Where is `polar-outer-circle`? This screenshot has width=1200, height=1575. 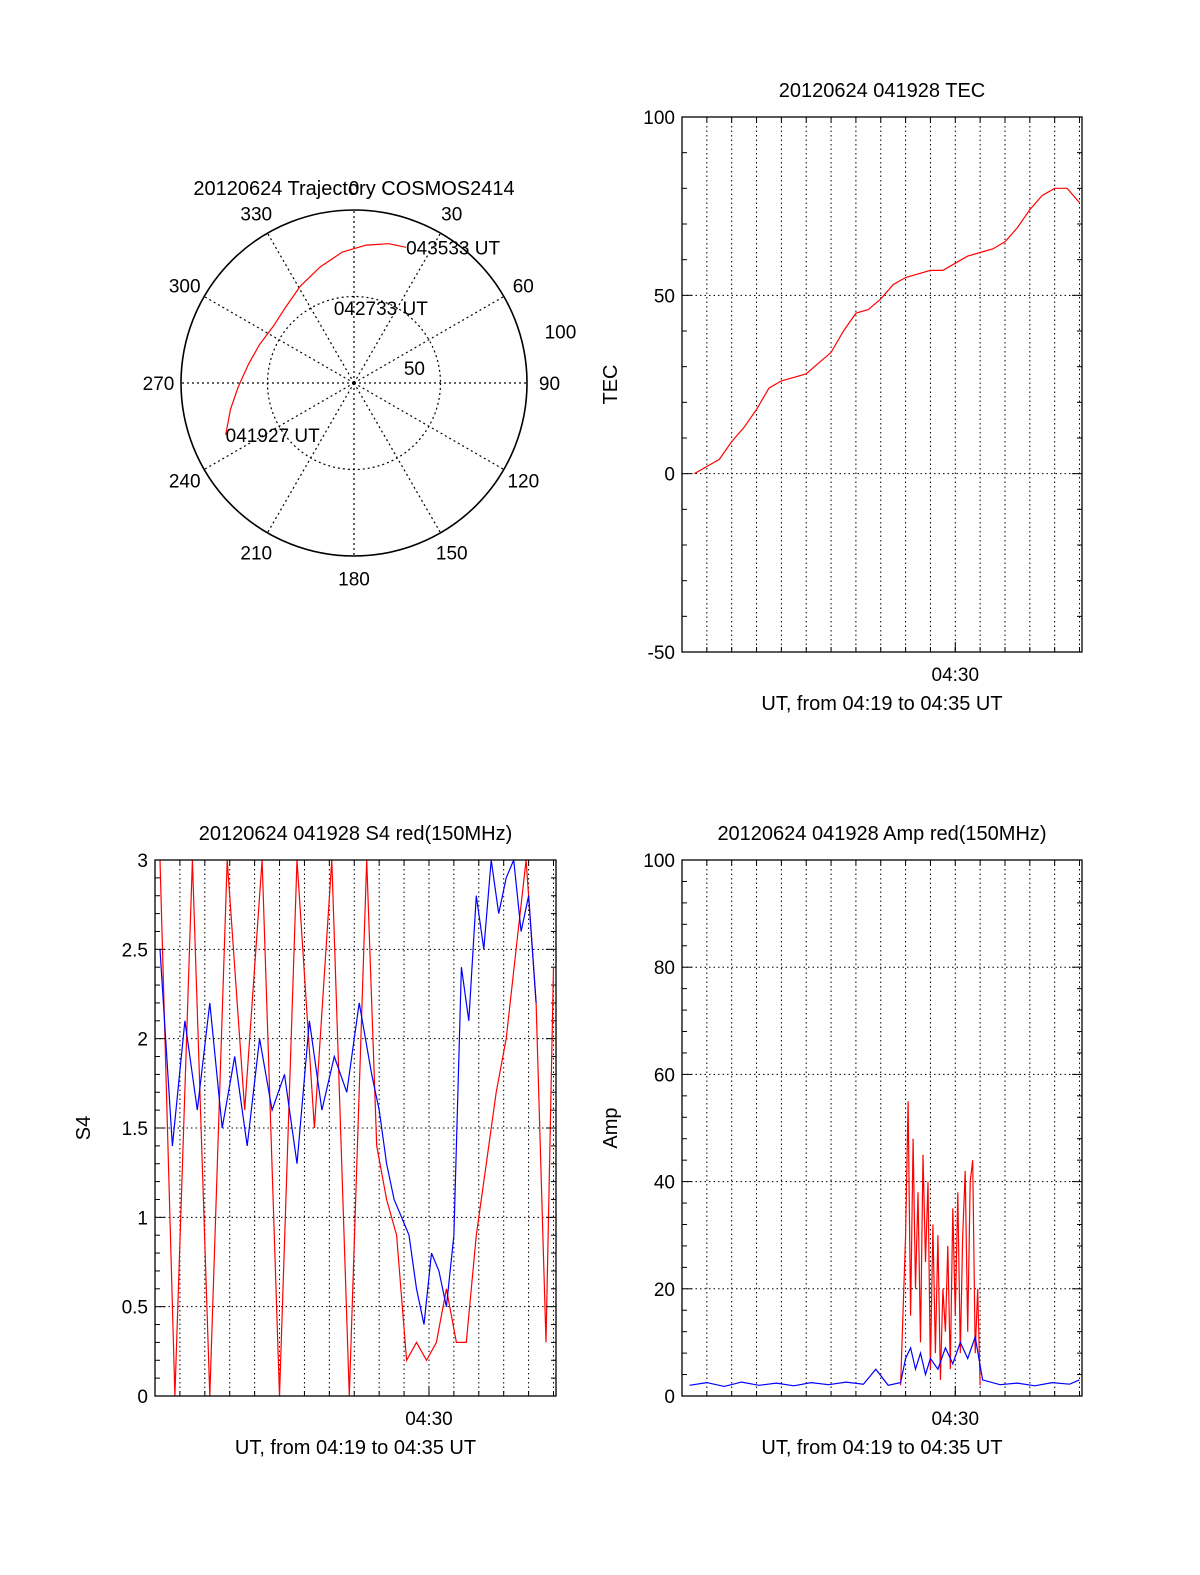 polar-outer-circle is located at coordinates (354, 383).